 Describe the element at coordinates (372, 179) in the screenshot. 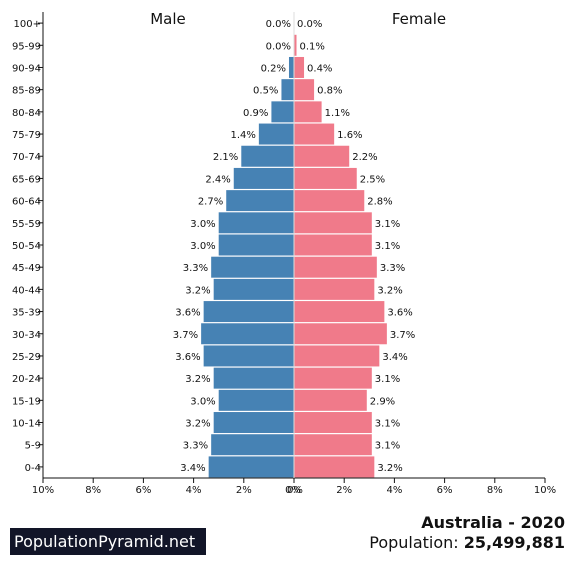

I see `female-value-label: 2.5%` at that location.